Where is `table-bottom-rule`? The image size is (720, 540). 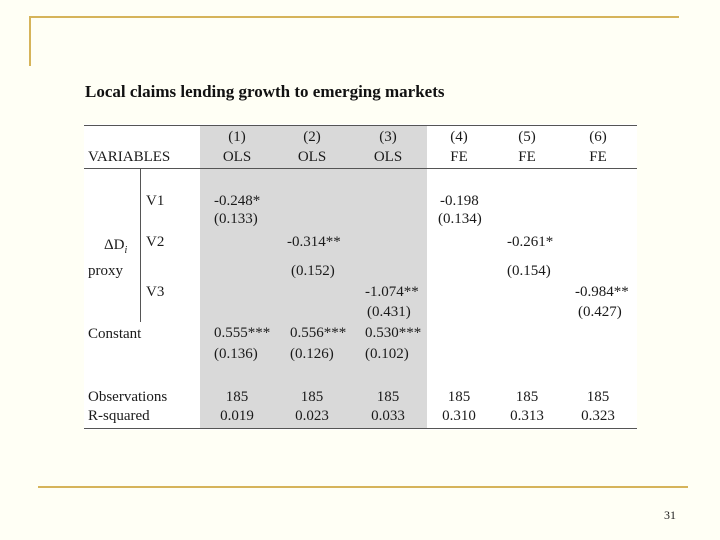 table-bottom-rule is located at coordinates (360, 428).